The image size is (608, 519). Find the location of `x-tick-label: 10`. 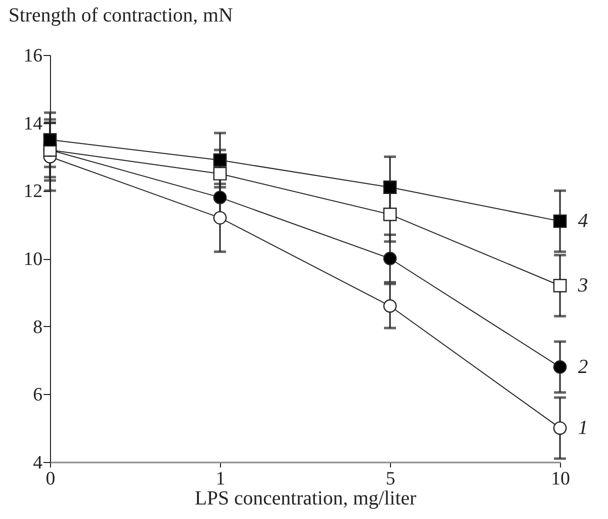

x-tick-label: 10 is located at coordinates (560, 479).